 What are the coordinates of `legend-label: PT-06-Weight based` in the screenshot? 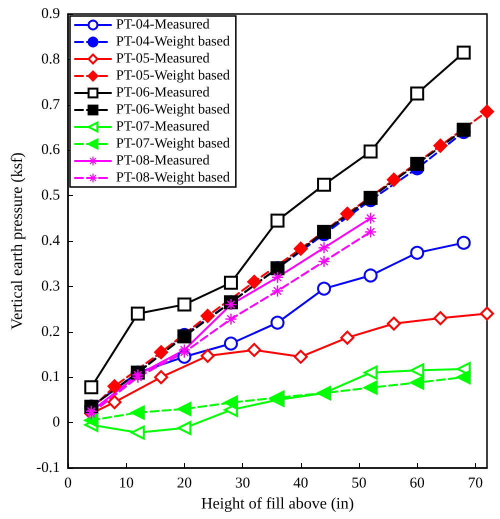 It's located at (173, 110).